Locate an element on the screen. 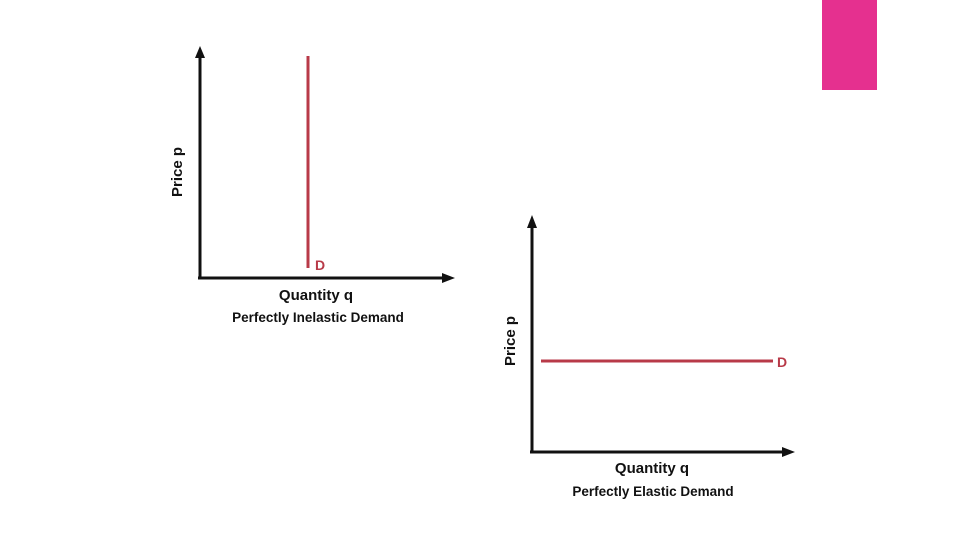 The height and width of the screenshot is (540, 960). inelastic-x-axis-arrow is located at coordinates (448, 278).